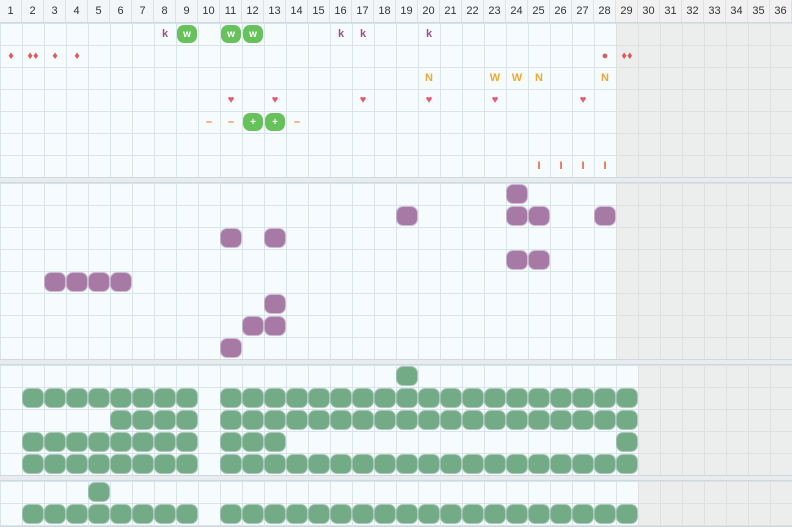 This screenshot has height=527, width=792. Describe the element at coordinates (429, 78) in the screenshot. I see `n-marker: N` at that location.